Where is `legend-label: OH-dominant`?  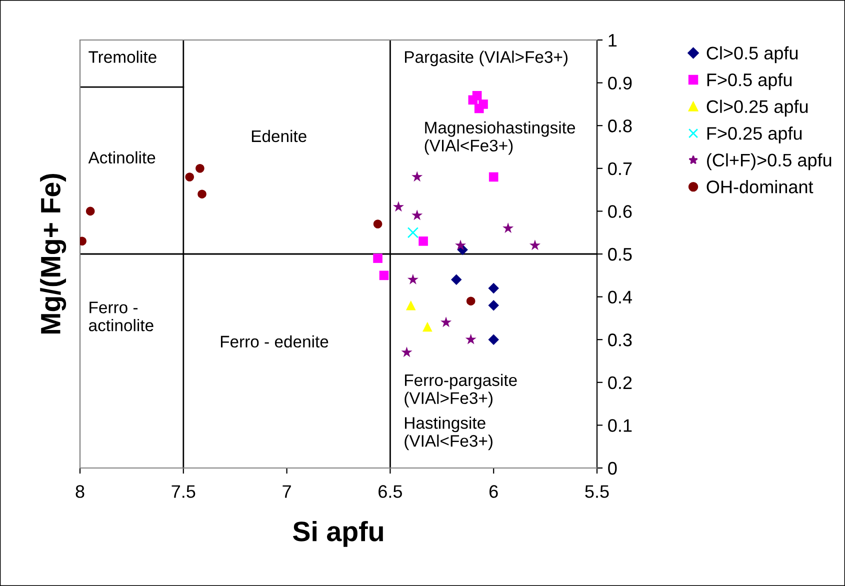
legend-label: OH-dominant is located at coordinates (760, 187).